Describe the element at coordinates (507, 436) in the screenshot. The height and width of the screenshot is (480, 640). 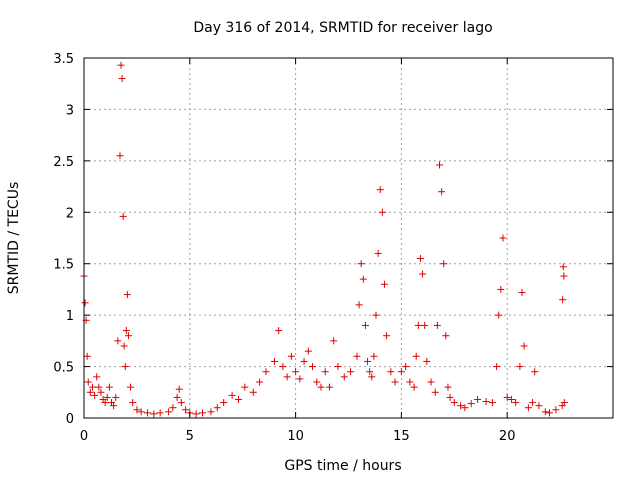
I see `x-tick-label: 20` at that location.